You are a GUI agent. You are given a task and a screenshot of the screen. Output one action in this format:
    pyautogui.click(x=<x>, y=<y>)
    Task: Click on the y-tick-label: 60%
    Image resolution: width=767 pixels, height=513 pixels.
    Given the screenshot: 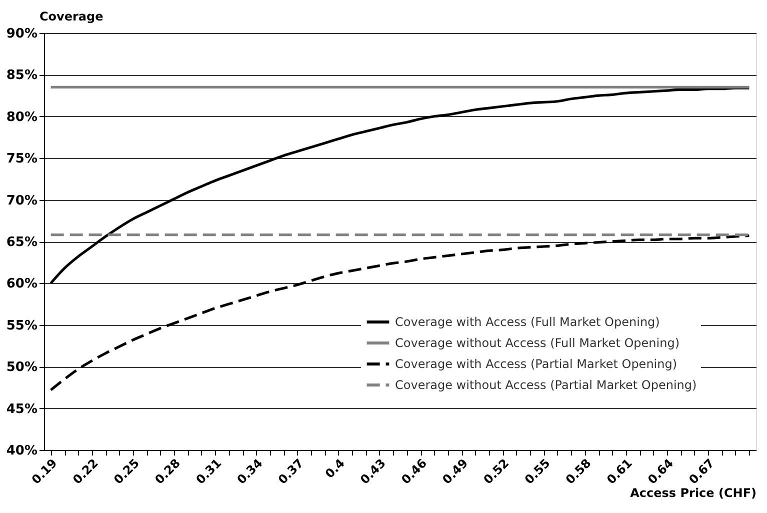 What is the action you would take?
    pyautogui.click(x=22, y=284)
    